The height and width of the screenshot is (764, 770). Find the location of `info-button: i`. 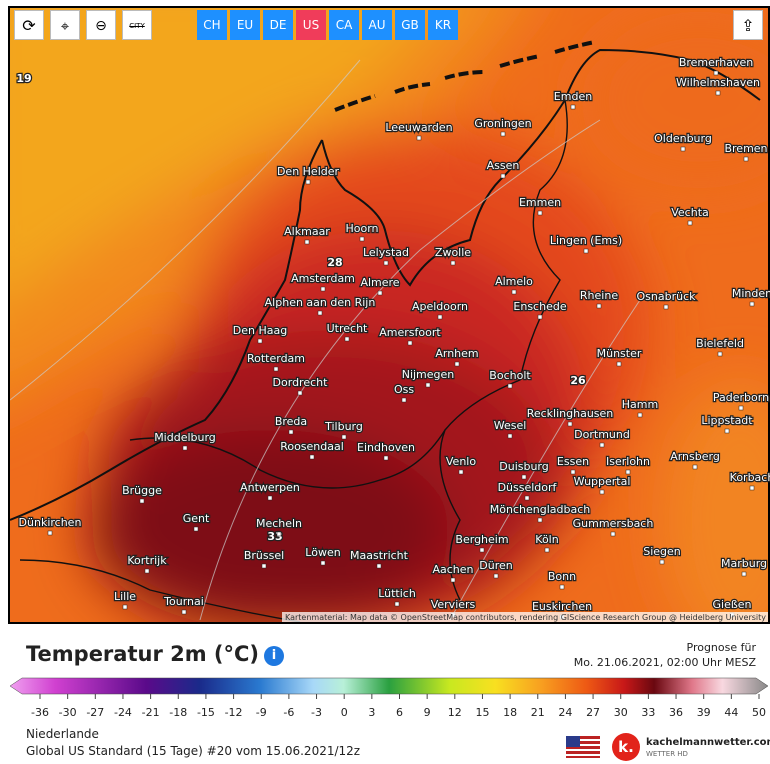

info-button: i is located at coordinates (274, 656).